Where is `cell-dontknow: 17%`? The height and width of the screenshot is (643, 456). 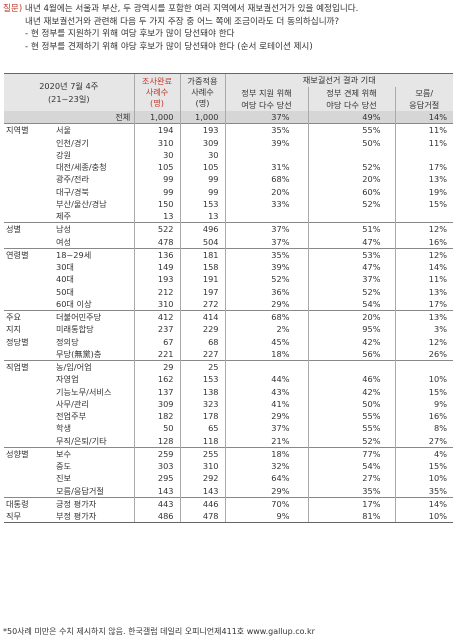
cell-dontknow: 17% is located at coordinates (423, 304).